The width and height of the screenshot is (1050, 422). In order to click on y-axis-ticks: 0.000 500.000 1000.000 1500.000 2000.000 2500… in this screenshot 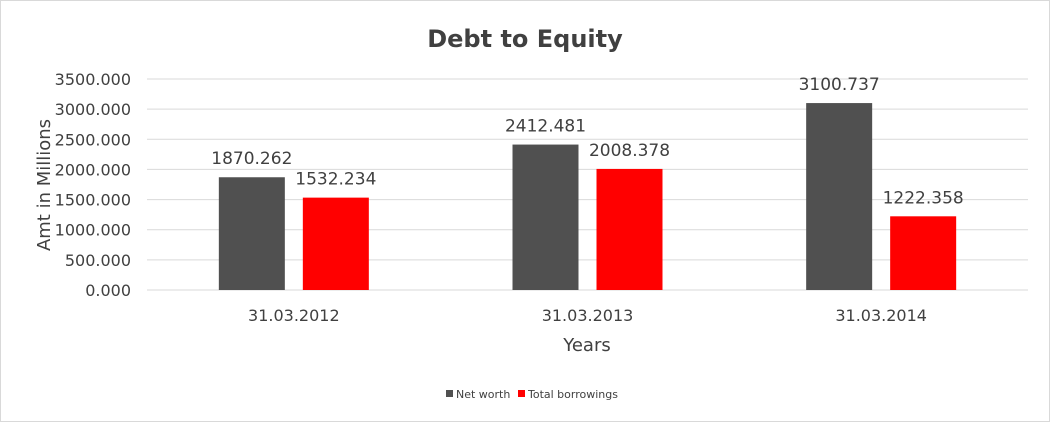, I will do `click(93, 185)`.